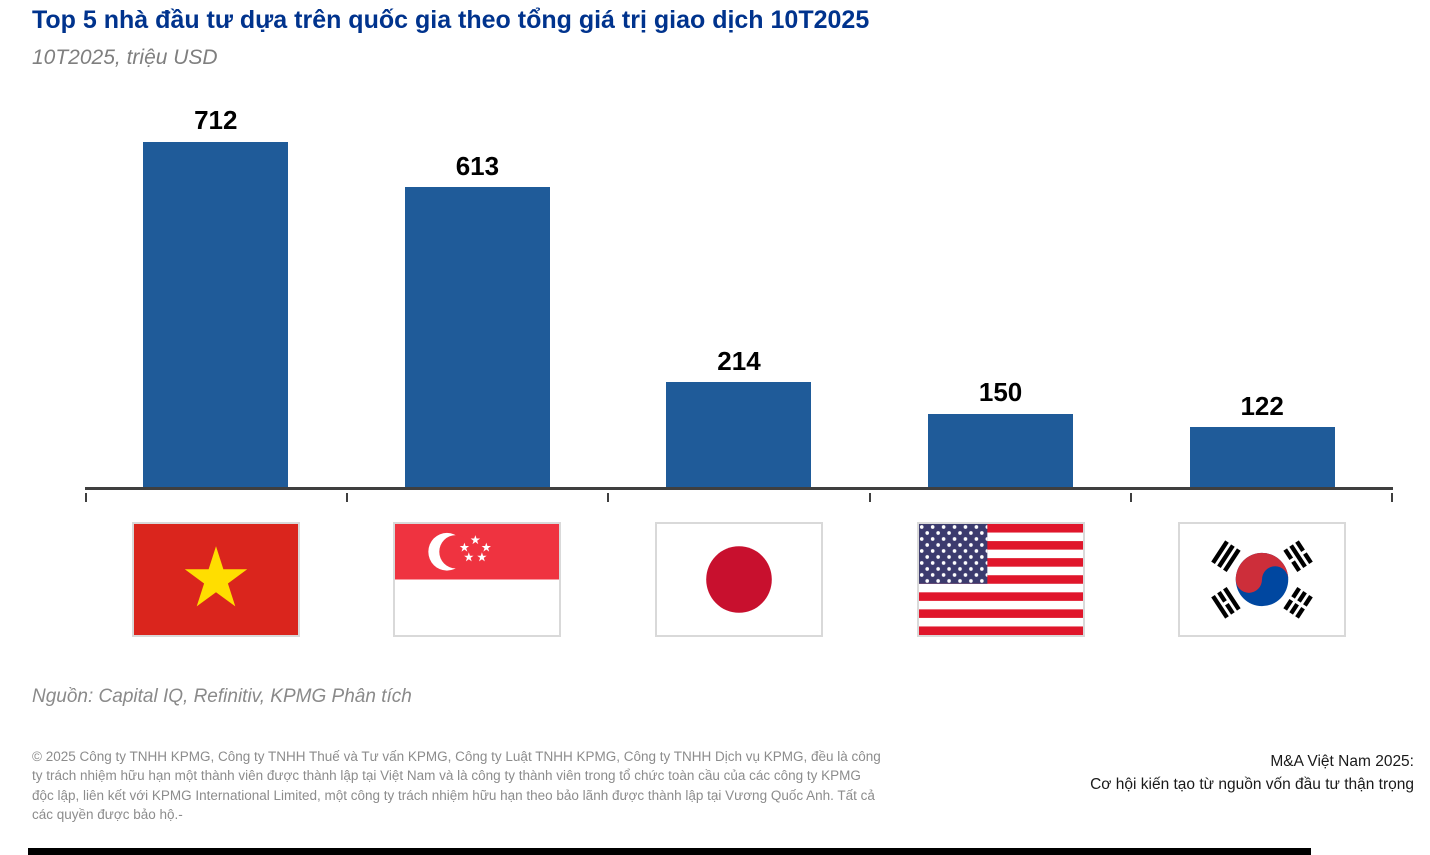 The image size is (1430, 855). I want to click on bar-group-vietnam: 712, so click(216, 296).